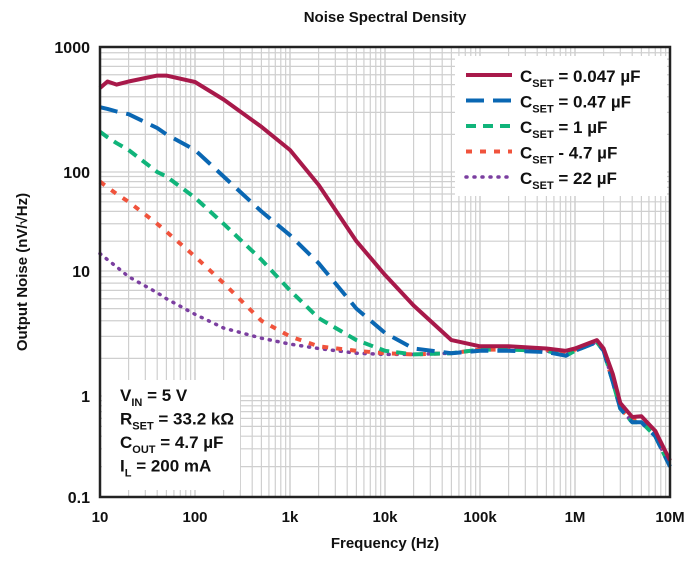  I want to click on y-tick-label: 0.1, so click(79, 498).